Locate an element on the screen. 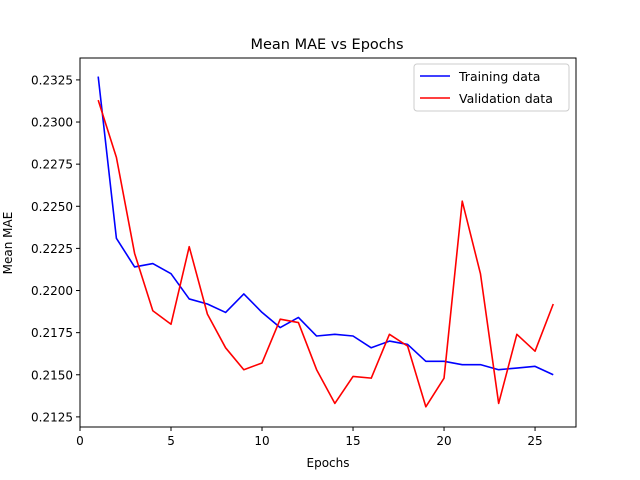 The width and height of the screenshot is (640, 480). legend-box is located at coordinates (491, 87).